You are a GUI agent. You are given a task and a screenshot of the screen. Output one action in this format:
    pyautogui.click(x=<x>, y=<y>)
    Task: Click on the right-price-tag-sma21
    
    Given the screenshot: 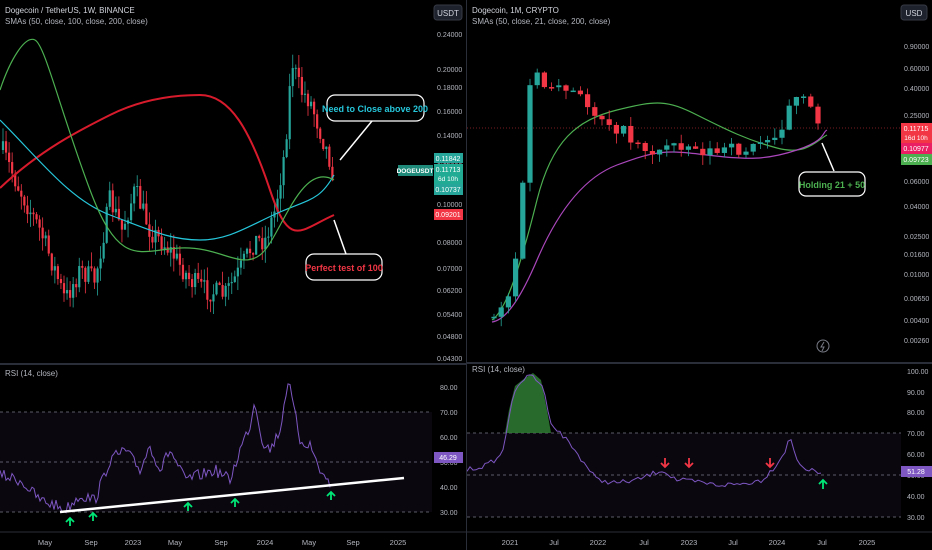 What is the action you would take?
    pyautogui.click(x=916, y=148)
    